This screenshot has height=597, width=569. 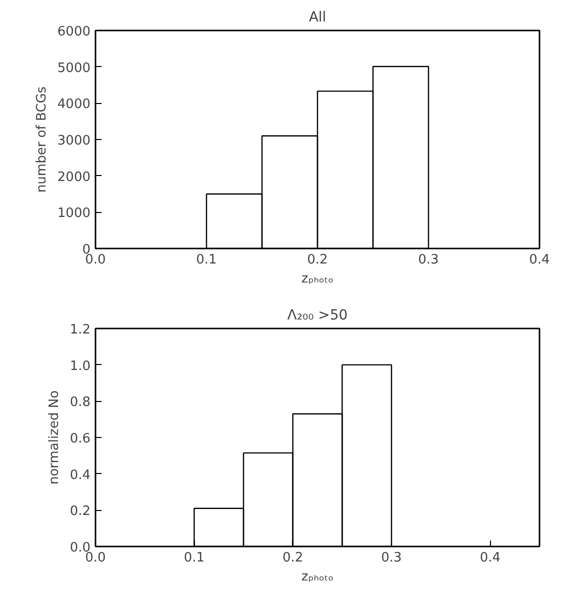 What do you see at coordinates (74, 141) in the screenshot?
I see `y-tick-label: 3000` at bounding box center [74, 141].